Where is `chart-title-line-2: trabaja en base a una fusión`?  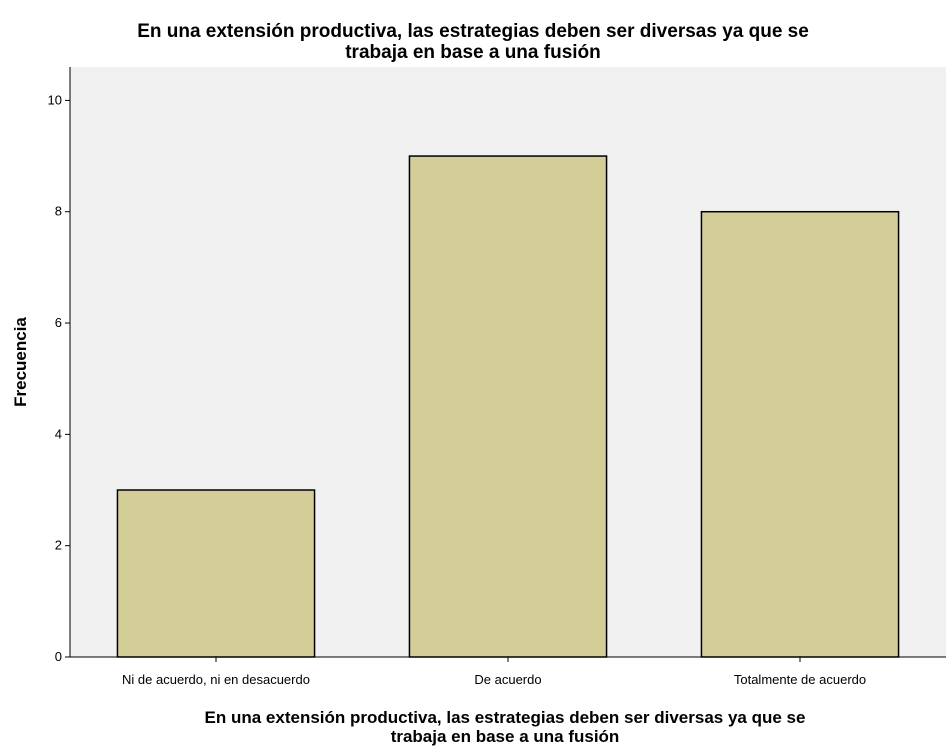
chart-title-line-2: trabaja en base a una fusión is located at coordinates (473, 52).